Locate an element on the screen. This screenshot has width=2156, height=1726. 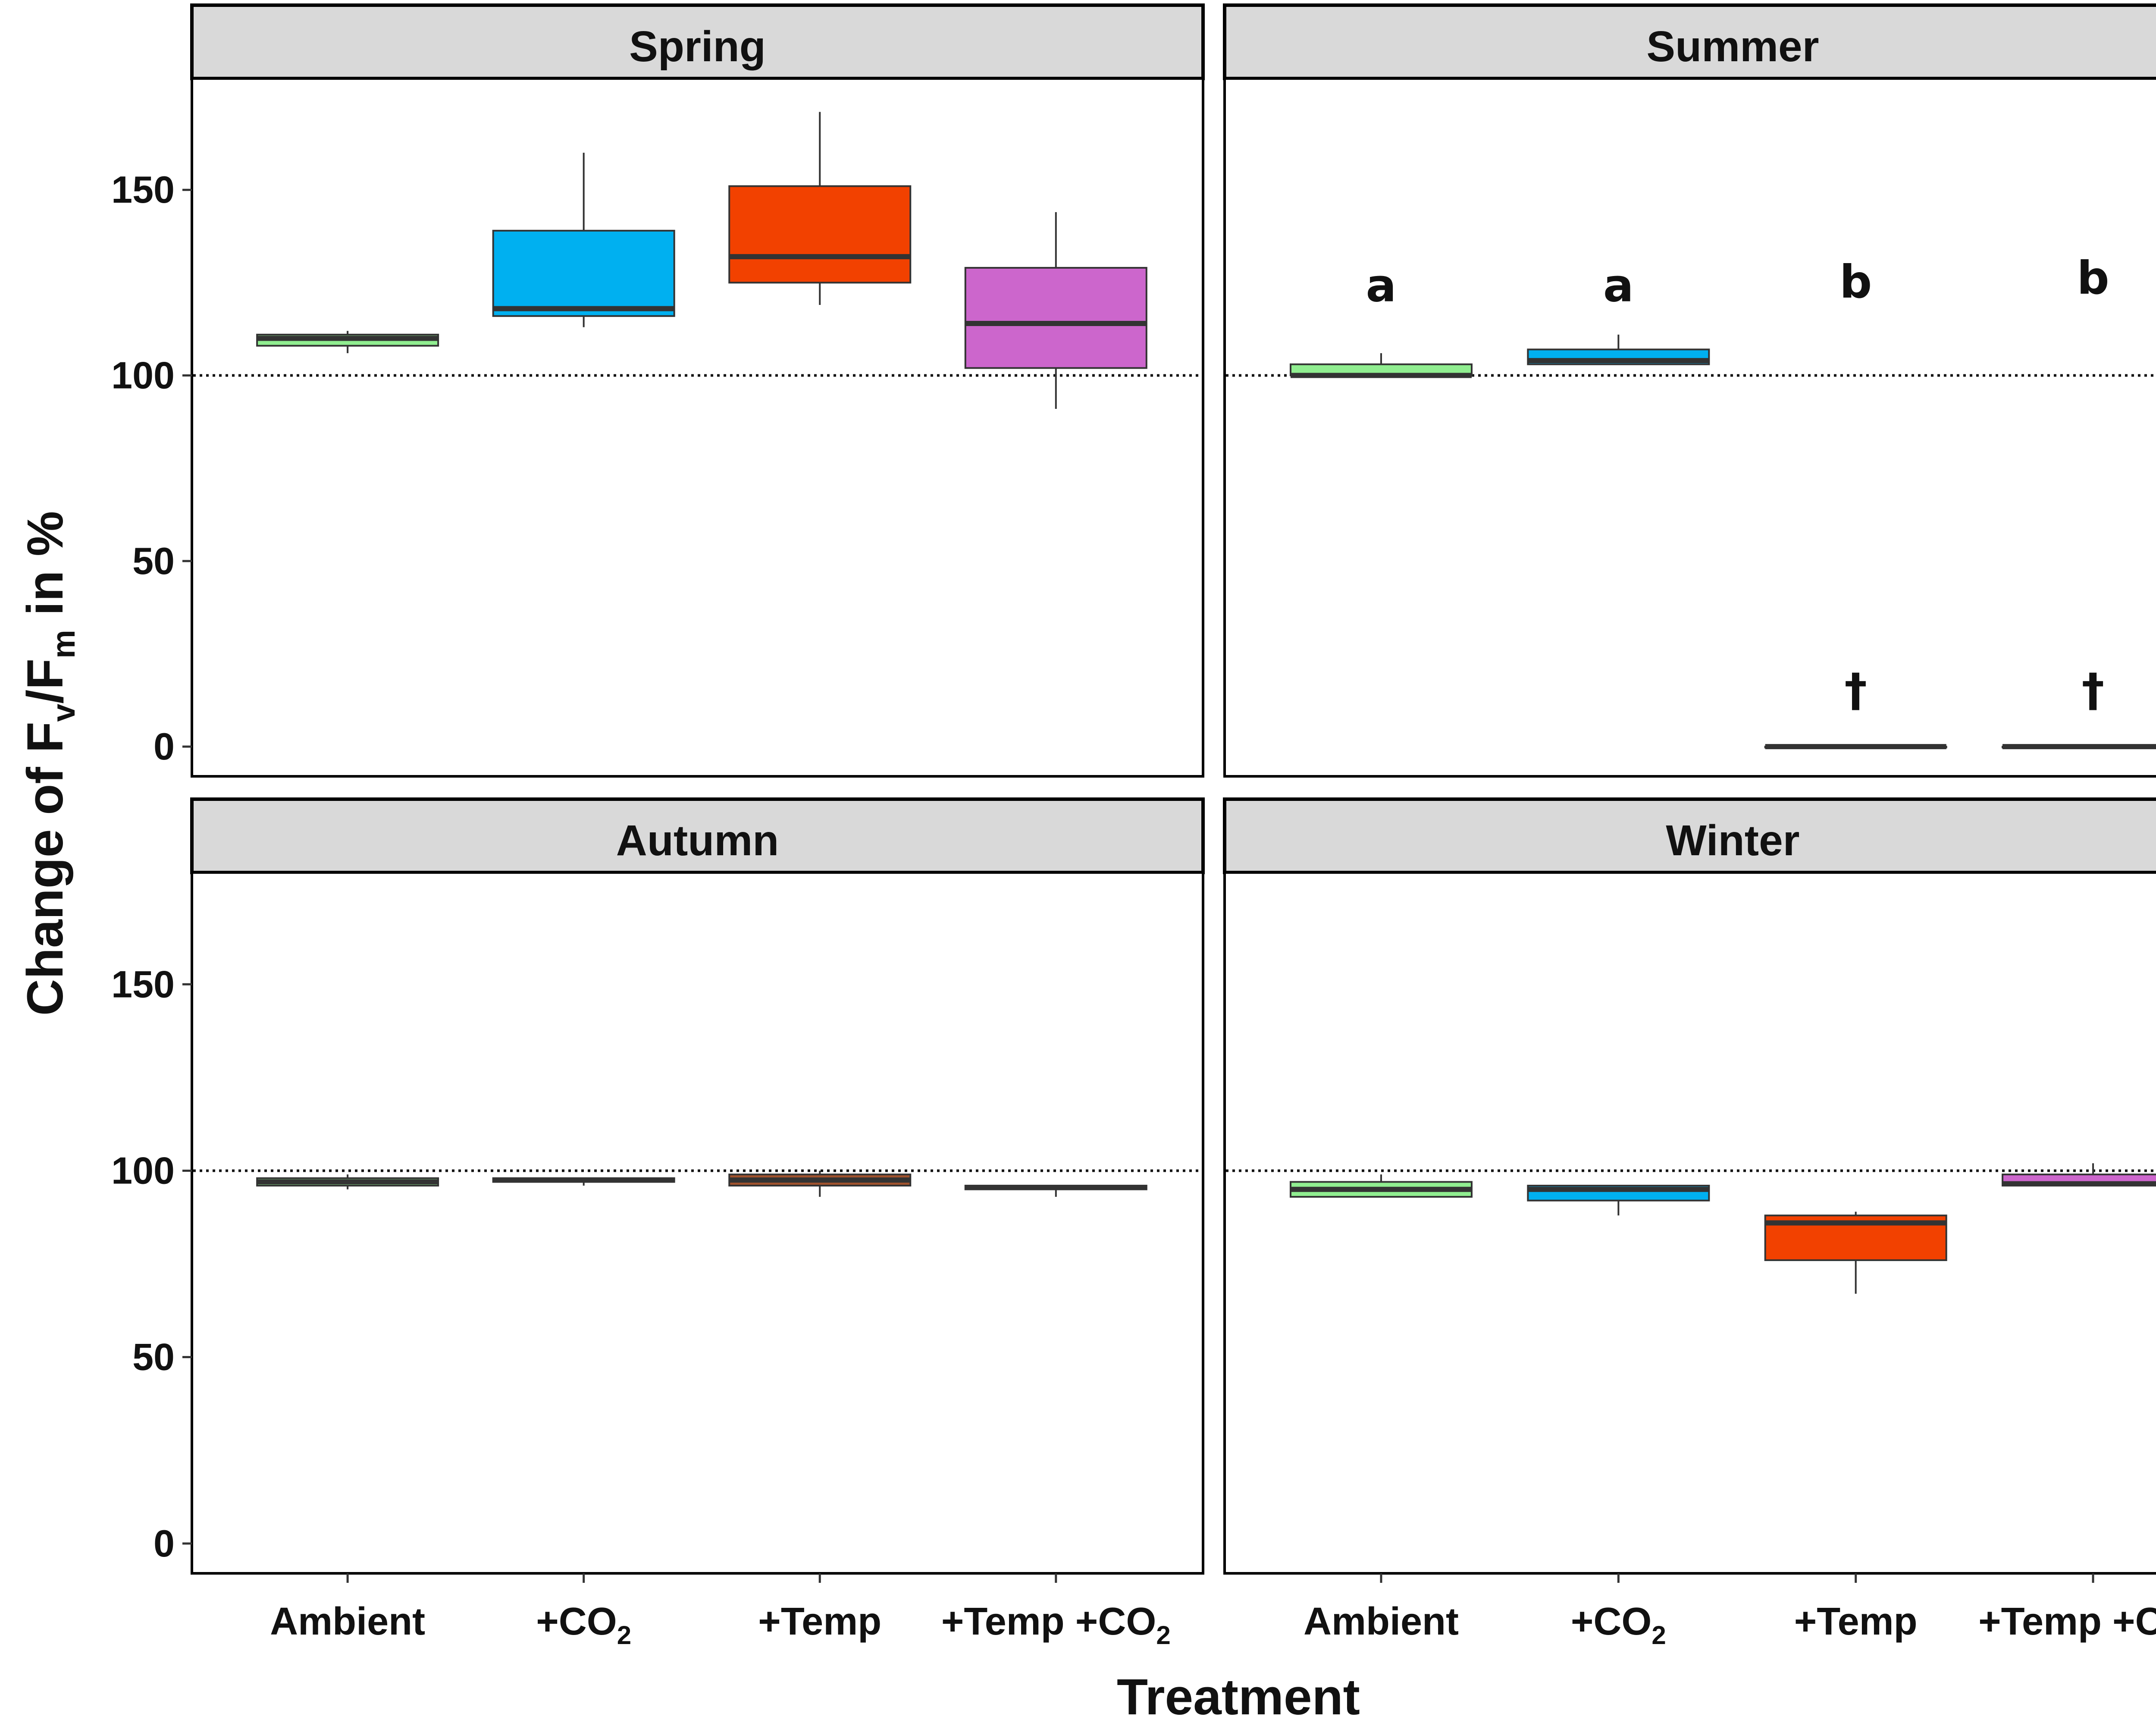
strip-title-winter: Winter is located at coordinates (1732, 841).